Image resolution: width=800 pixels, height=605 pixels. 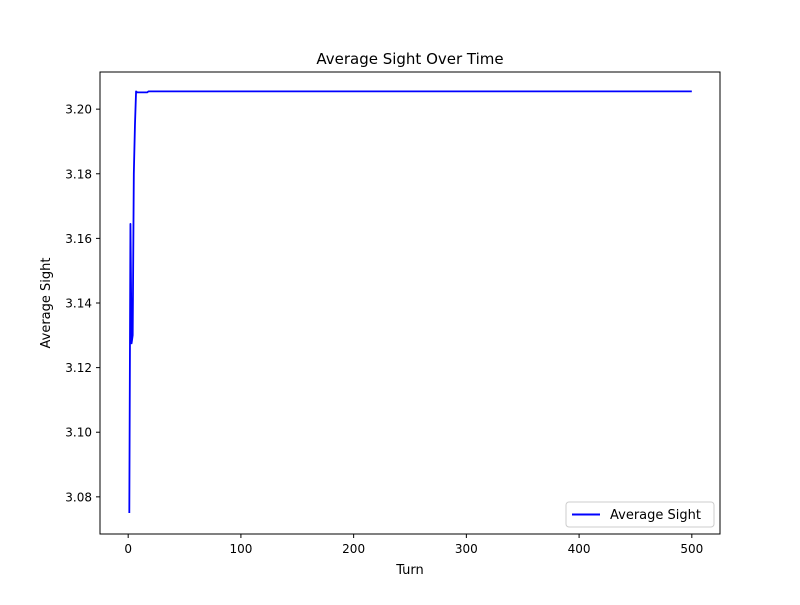 I want to click on y-tick-label: 3.20, so click(x=78, y=110).